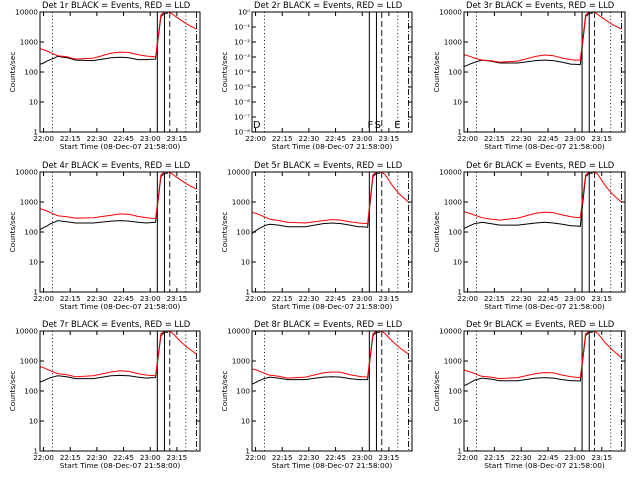 Image resolution: width=640 pixels, height=480 pixels. I want to click on chart-title: Det 8r BLACK = Events, RED = LLD, so click(328, 324).